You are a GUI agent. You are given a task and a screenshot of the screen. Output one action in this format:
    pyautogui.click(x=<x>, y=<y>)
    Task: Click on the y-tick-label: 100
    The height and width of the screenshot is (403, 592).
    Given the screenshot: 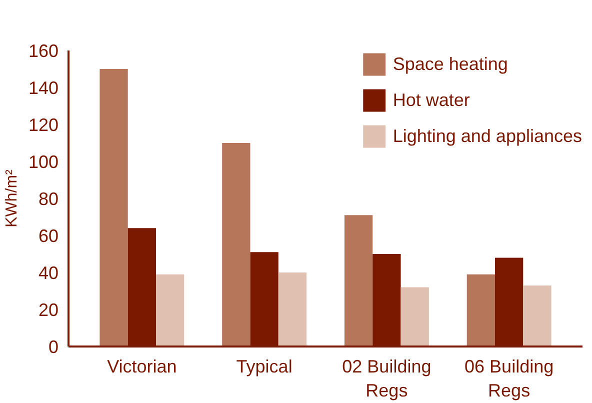 What is the action you would take?
    pyautogui.click(x=43, y=162)
    